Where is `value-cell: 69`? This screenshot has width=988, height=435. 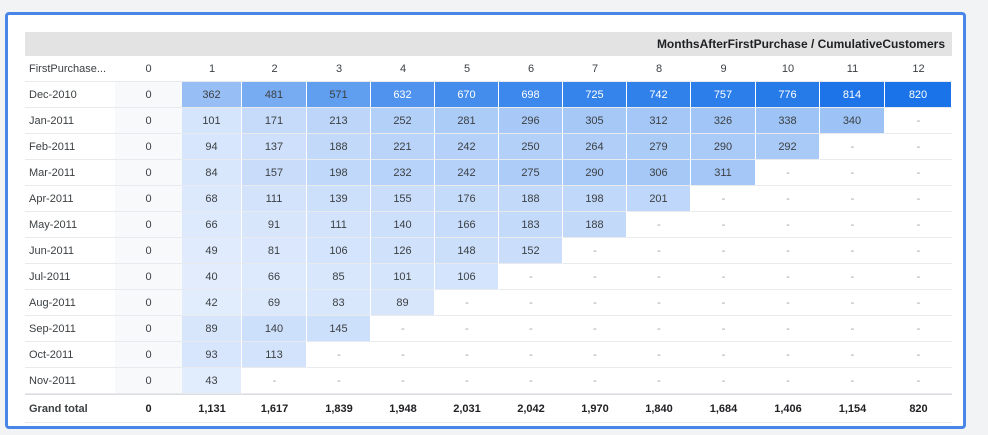 value-cell: 69 is located at coordinates (274, 303).